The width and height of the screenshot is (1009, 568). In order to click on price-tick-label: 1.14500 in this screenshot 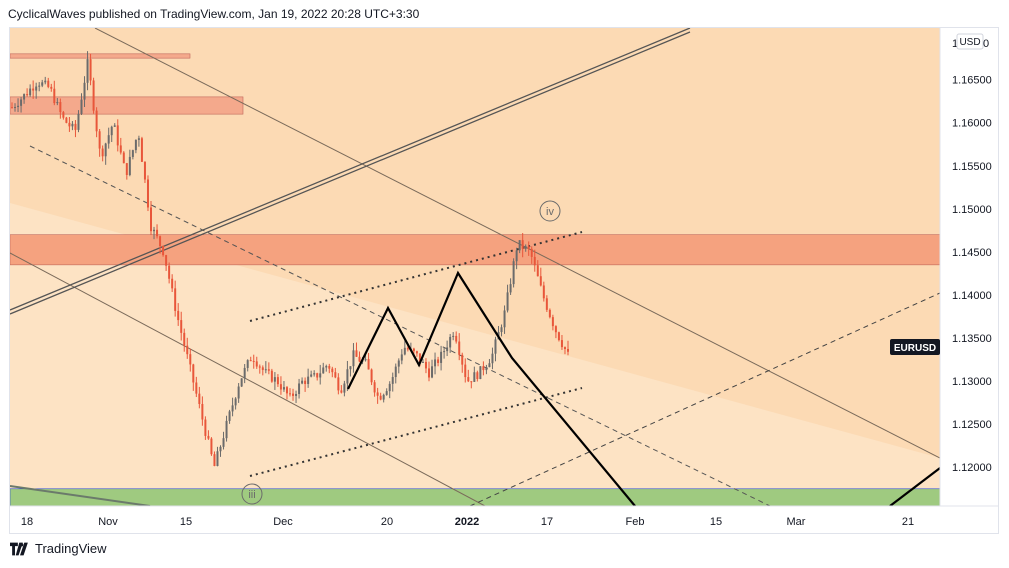, I will do `click(972, 253)`.